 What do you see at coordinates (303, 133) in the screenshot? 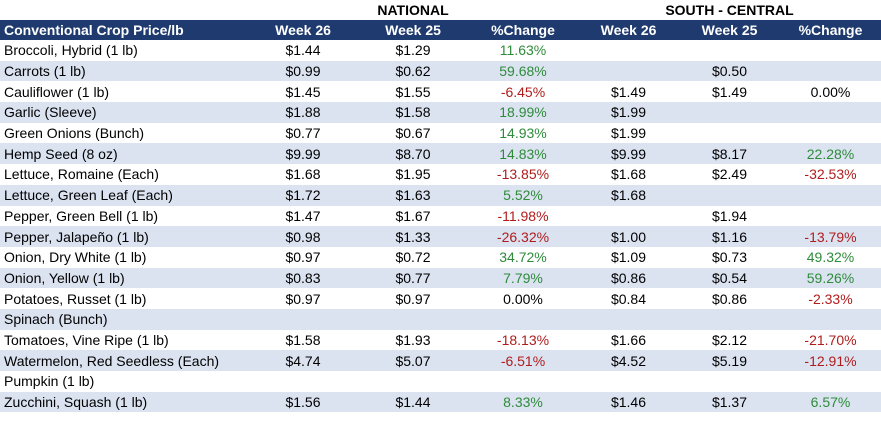
I see `cell-national-week26: $0.77` at bounding box center [303, 133].